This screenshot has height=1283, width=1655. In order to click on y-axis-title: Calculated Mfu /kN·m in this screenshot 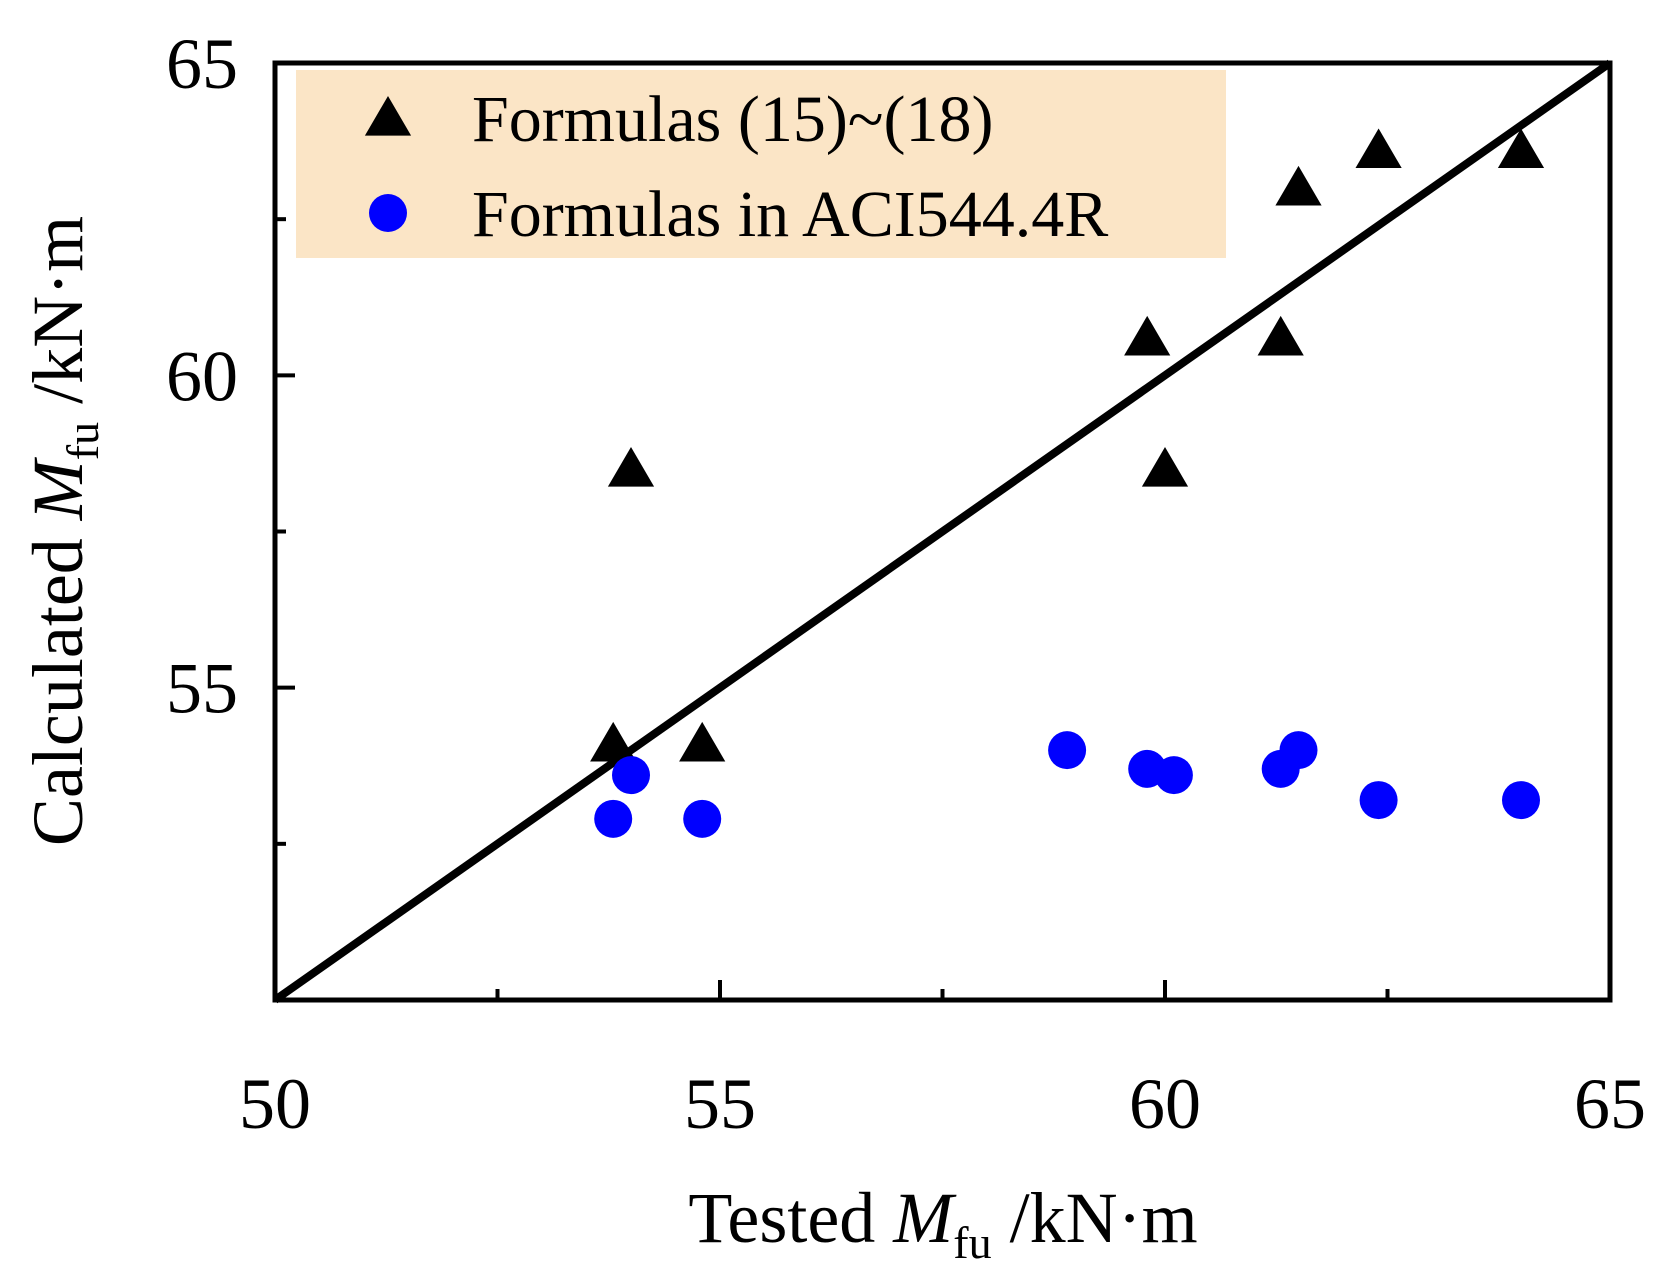, I will do `click(63, 531)`.